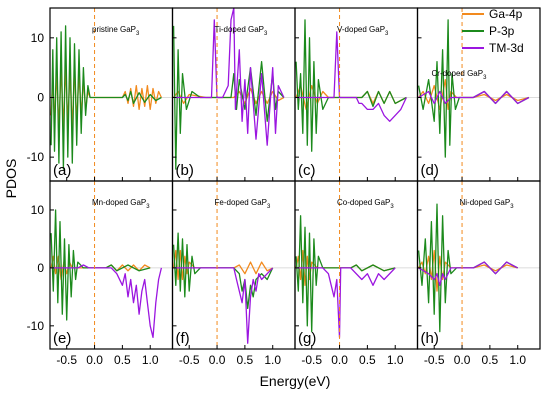 This screenshot has height=400, width=550. What do you see at coordinates (487, 204) in the screenshot?
I see `panel-title: Ni-doped GaP3` at bounding box center [487, 204].